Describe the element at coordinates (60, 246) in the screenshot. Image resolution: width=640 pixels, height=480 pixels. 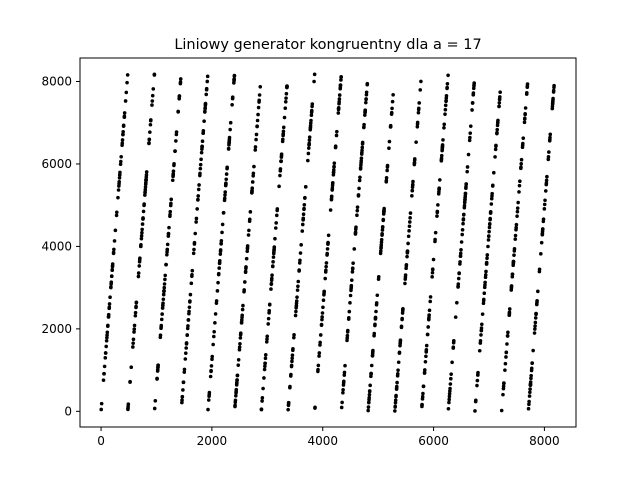
I see `y-axis: 0 2000 4000 6000 8000` at that location.